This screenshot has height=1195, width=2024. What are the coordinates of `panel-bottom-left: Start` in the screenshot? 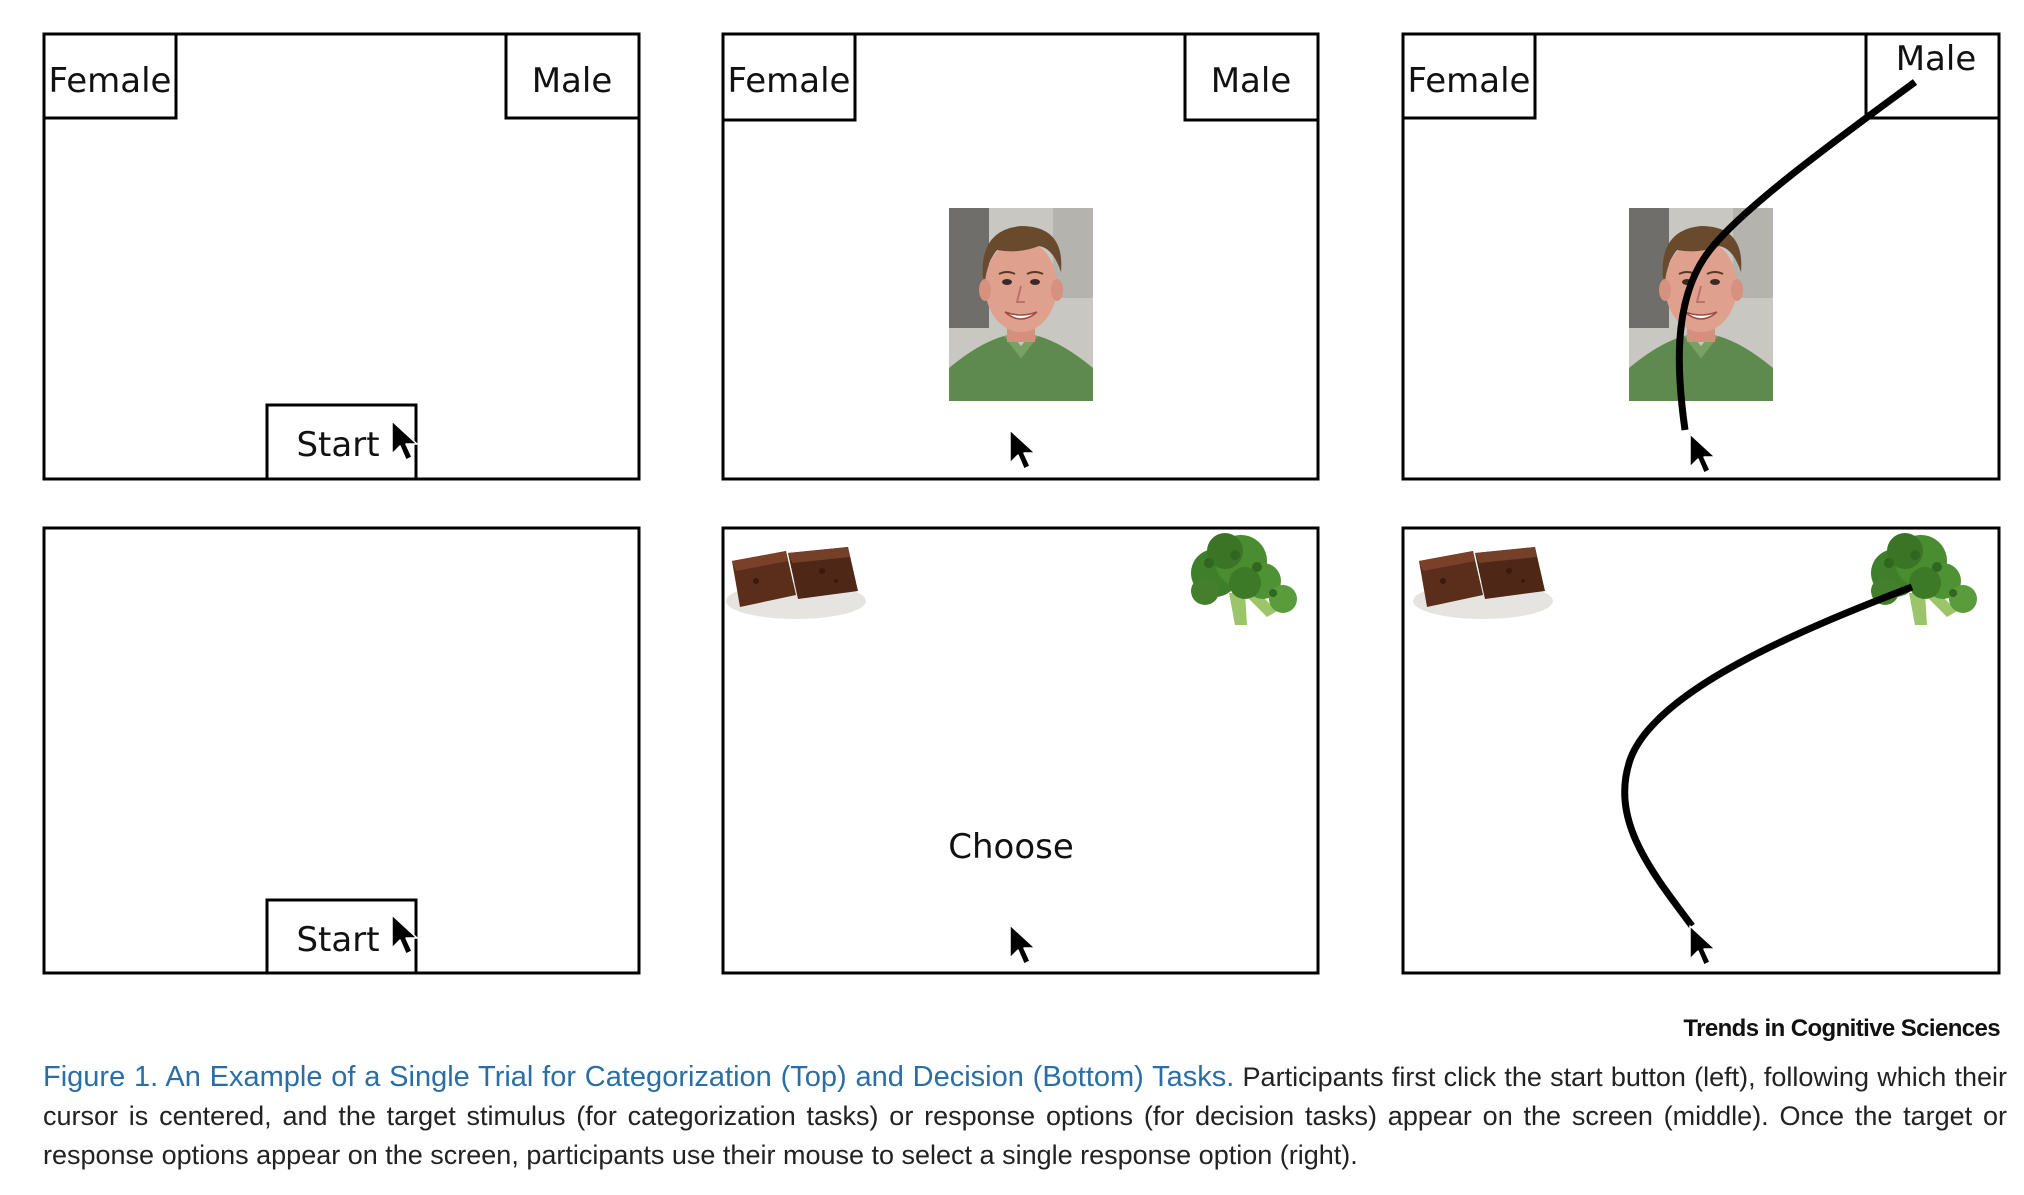 It's located at (341, 750).